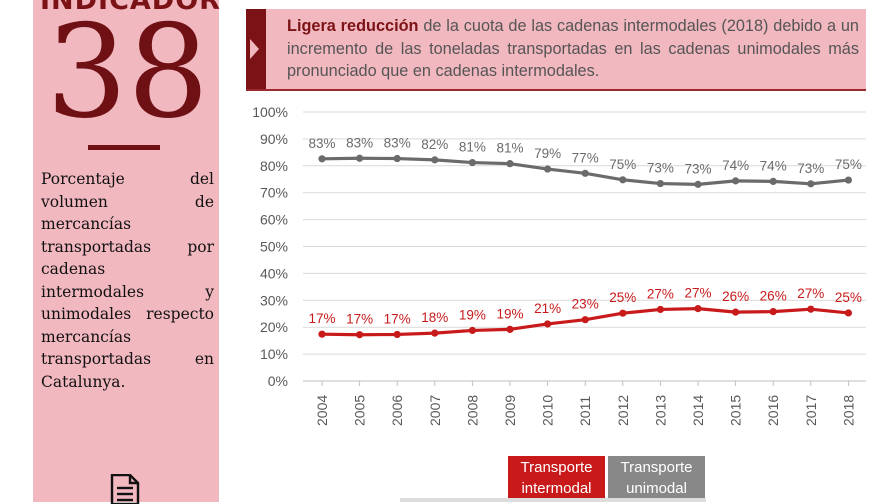 The image size is (886, 504). What do you see at coordinates (274, 220) in the screenshot?
I see `y-tick-label: 60%` at bounding box center [274, 220].